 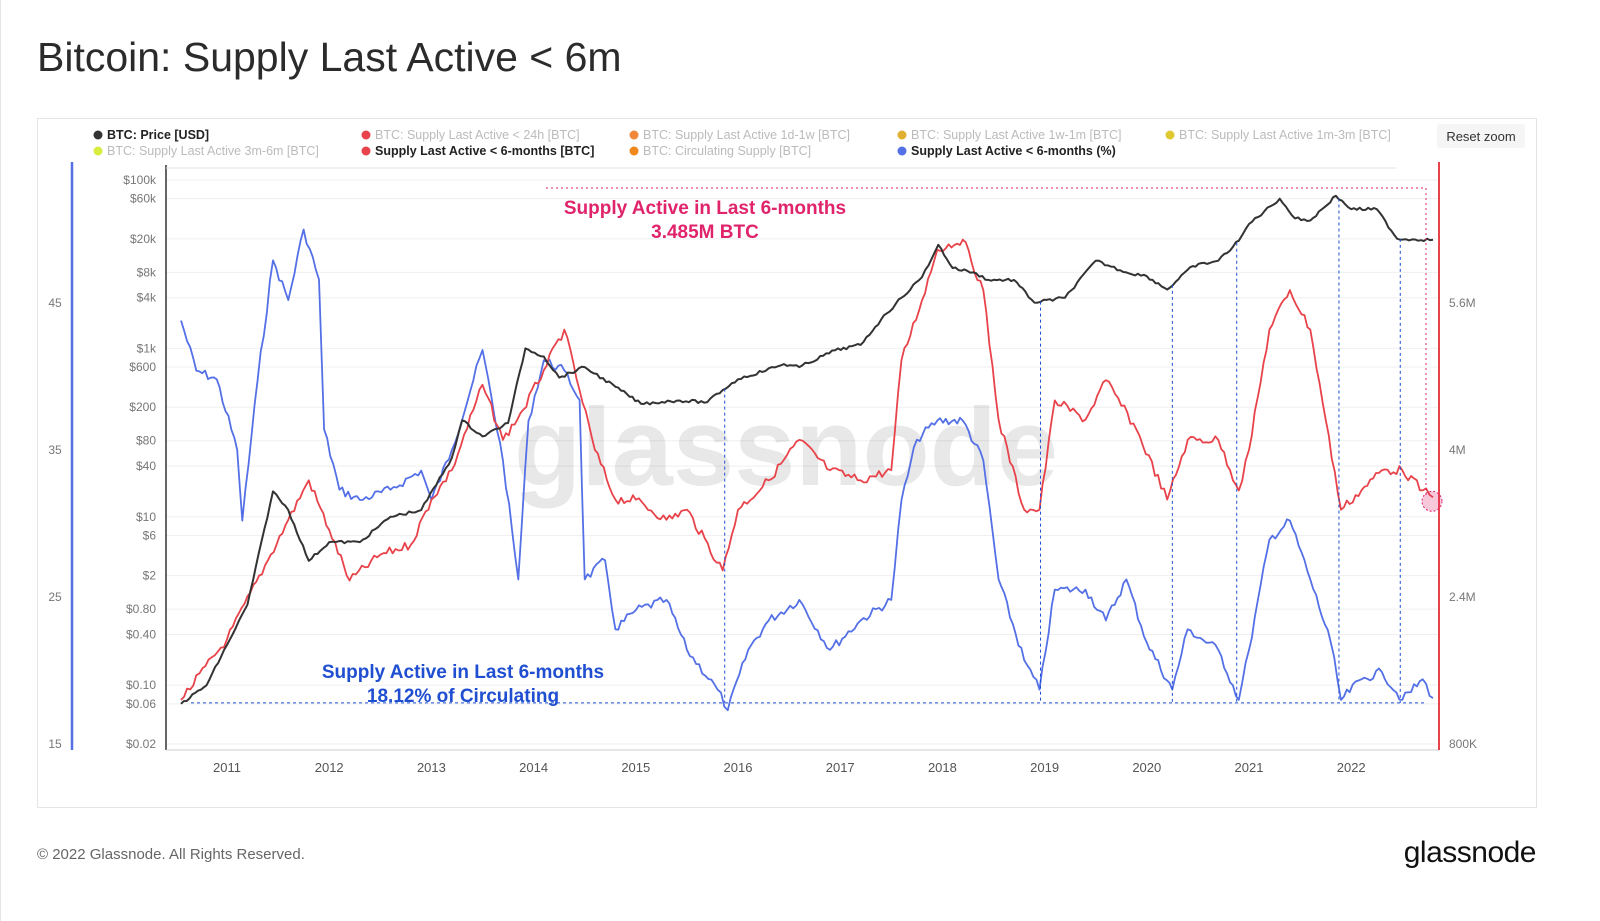 What do you see at coordinates (329, 767) in the screenshot?
I see `x-tick-label: 2012` at bounding box center [329, 767].